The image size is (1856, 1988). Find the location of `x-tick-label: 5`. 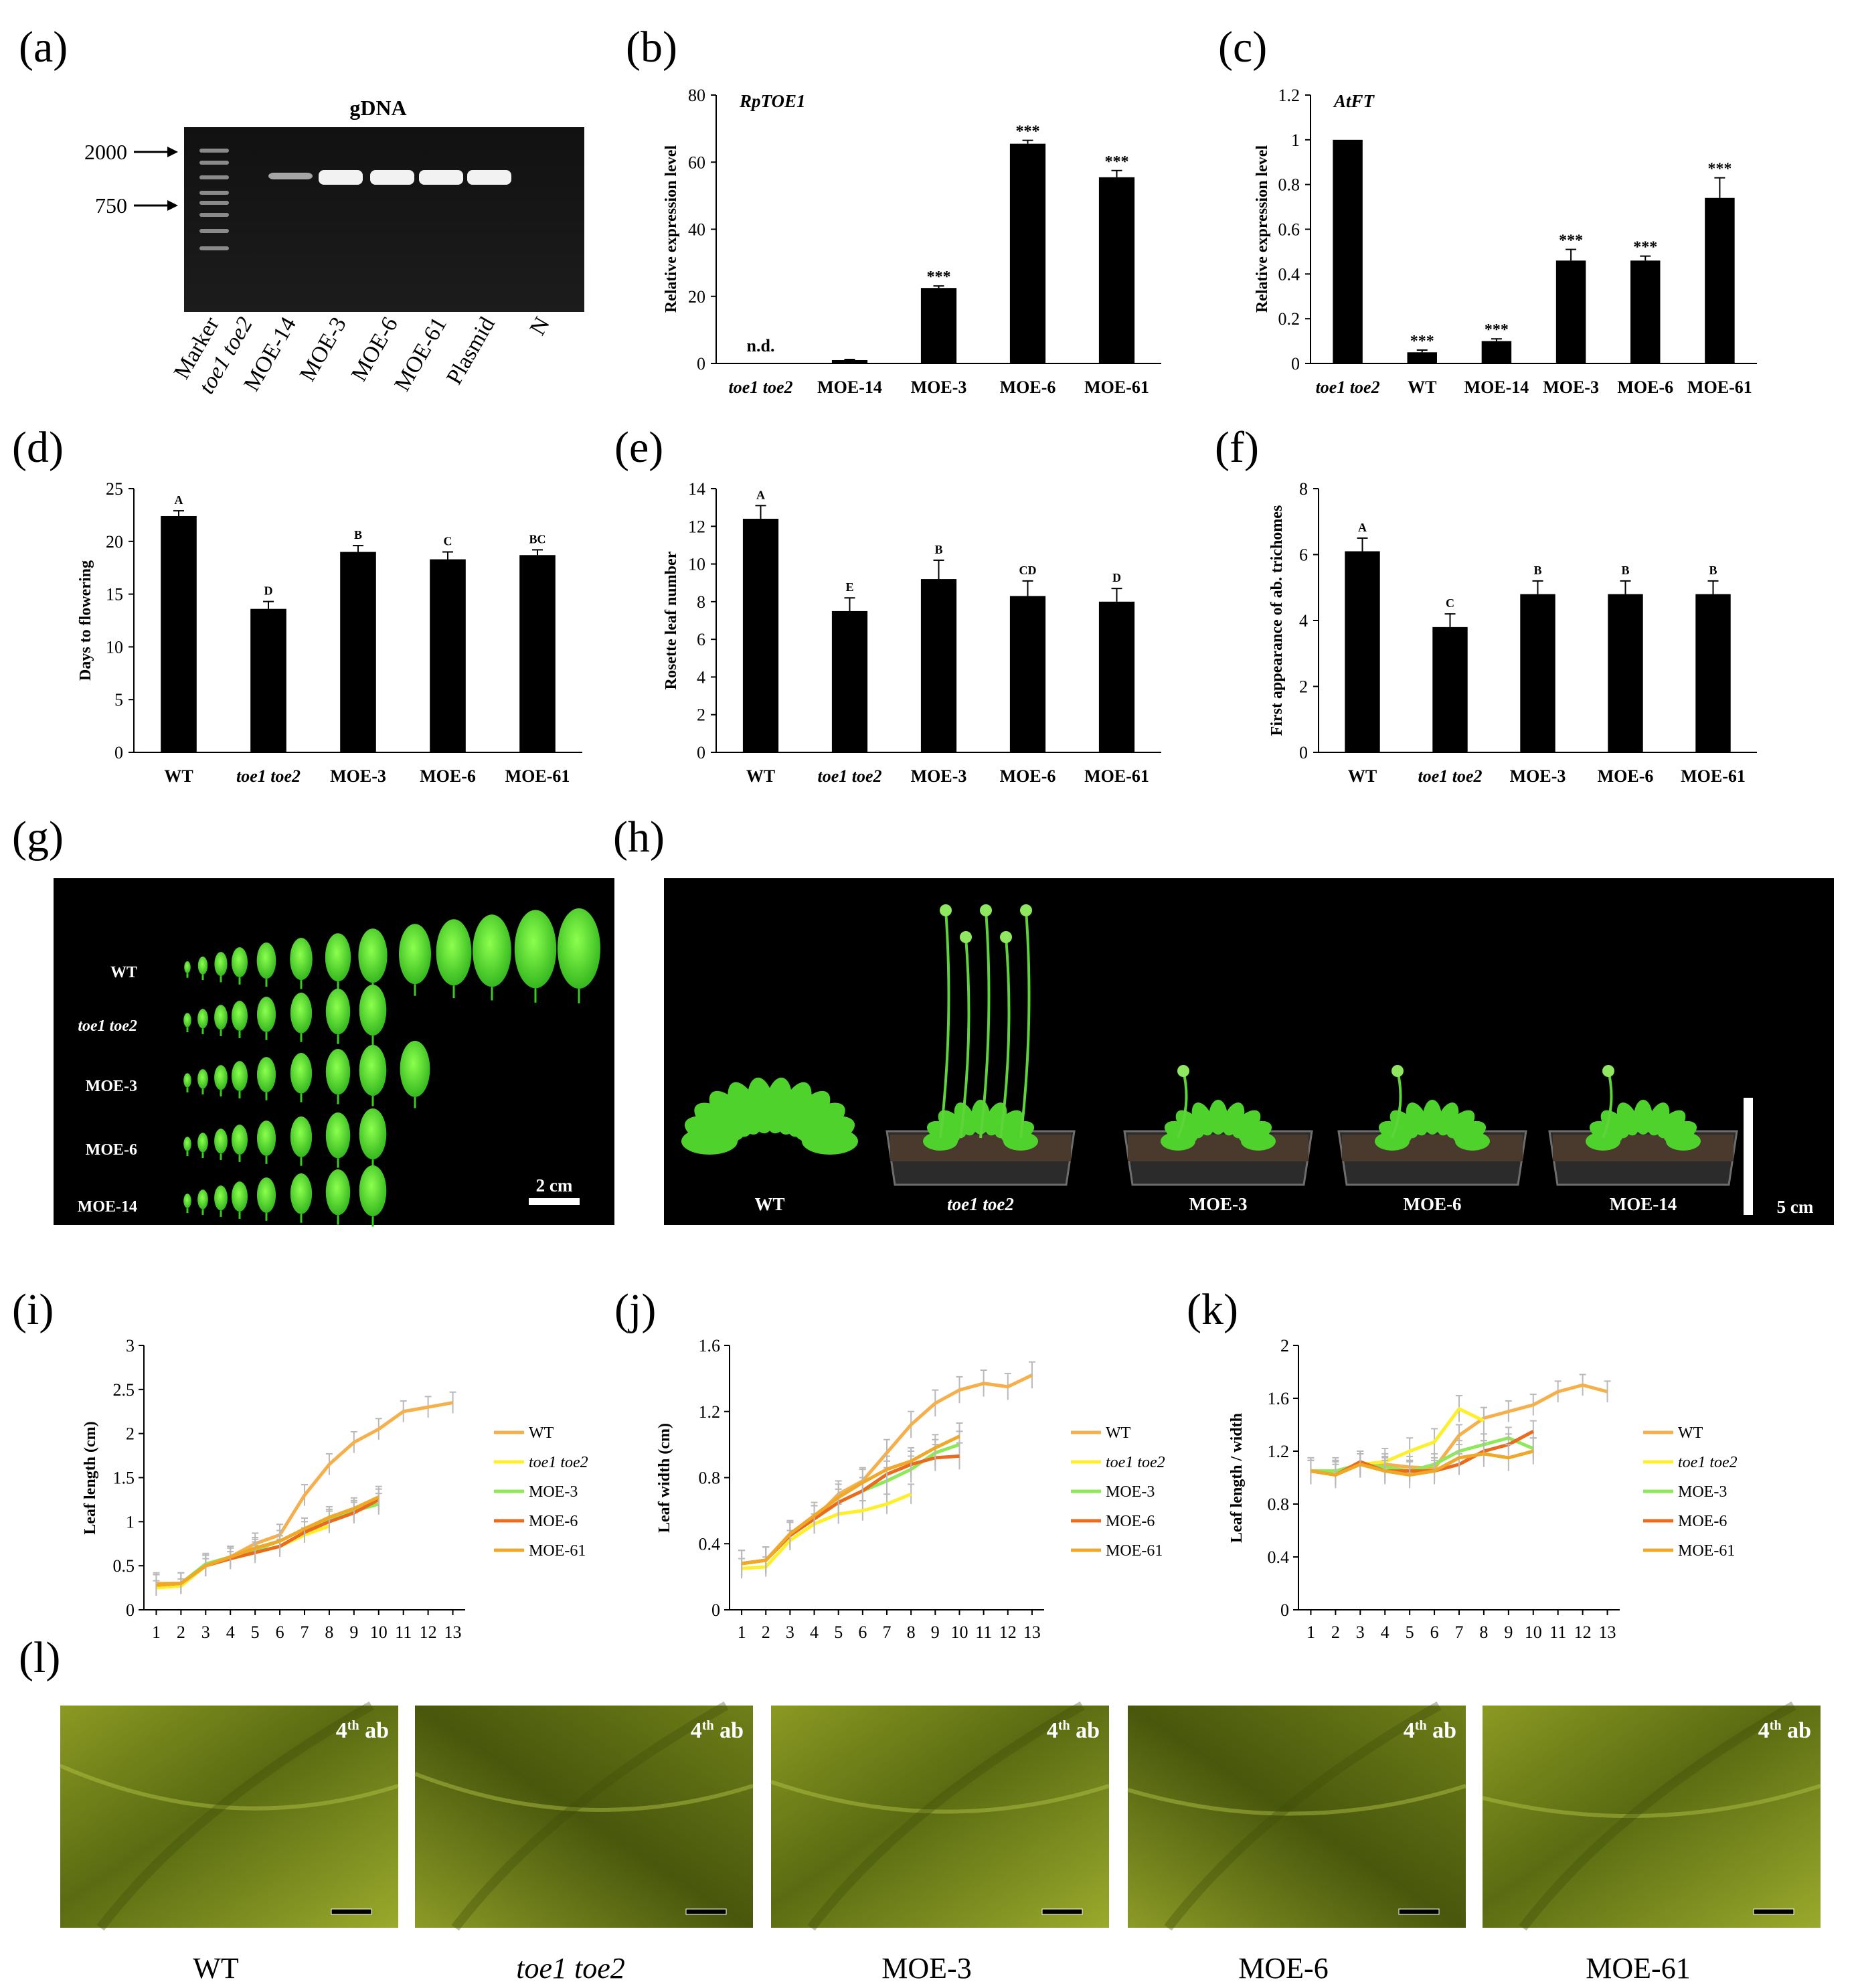

x-tick-label: 5 is located at coordinates (255, 1632).